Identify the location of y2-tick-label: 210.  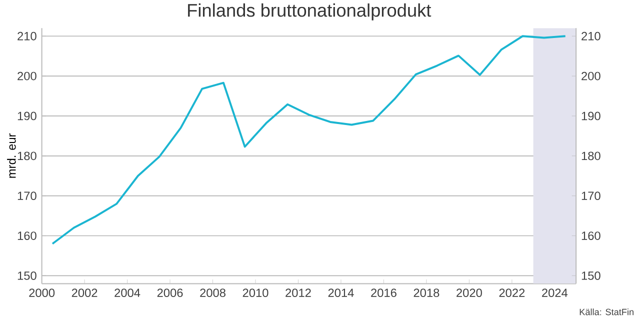
(591, 36).